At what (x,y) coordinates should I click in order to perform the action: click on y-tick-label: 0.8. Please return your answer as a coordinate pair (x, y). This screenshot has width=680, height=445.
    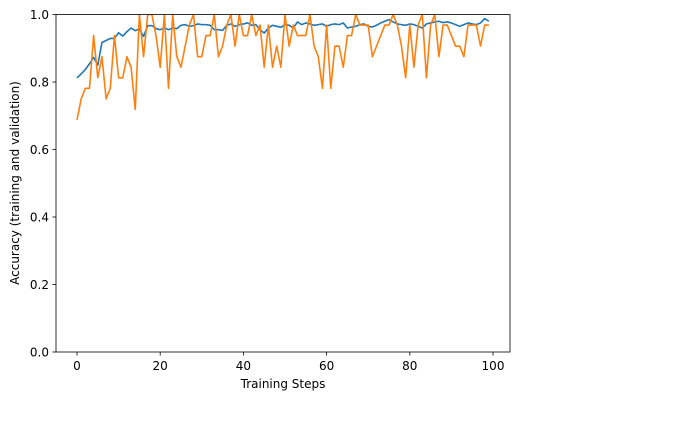
    Looking at the image, I should click on (39, 83).